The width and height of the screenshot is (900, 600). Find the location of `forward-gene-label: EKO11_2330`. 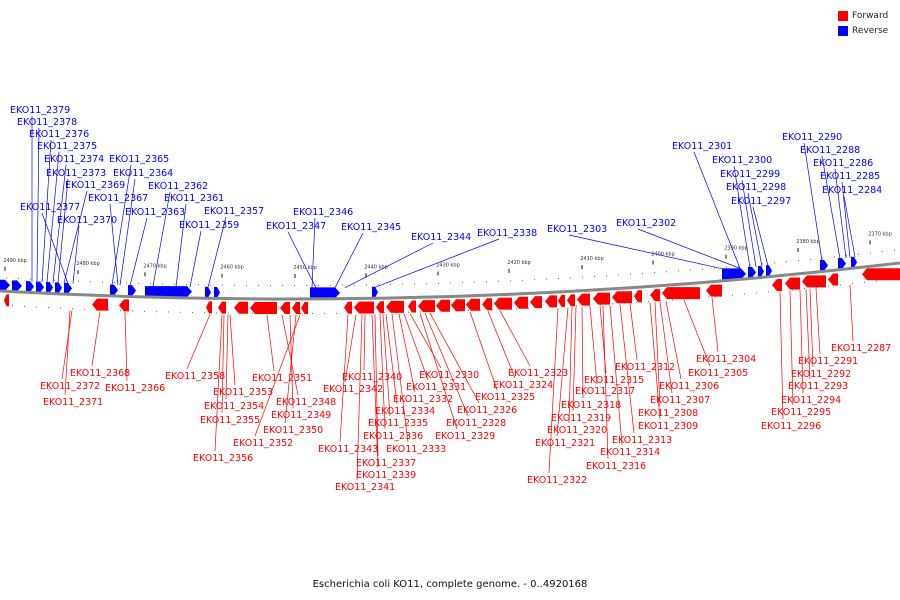

forward-gene-label: EKO11_2330 is located at coordinates (449, 375).